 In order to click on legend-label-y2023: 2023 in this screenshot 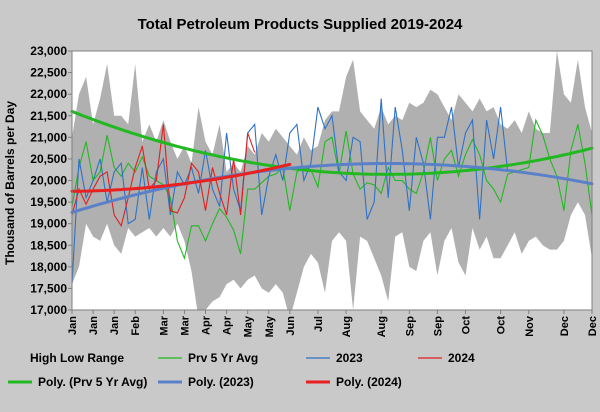, I will do `click(349, 358)`.